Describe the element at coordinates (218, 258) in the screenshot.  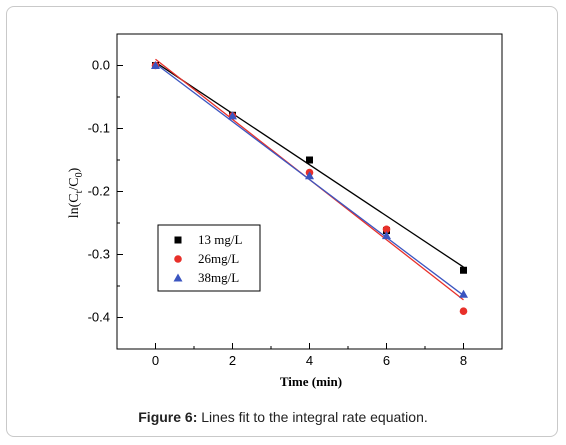
I see `legend-label: 26mg/L` at that location.